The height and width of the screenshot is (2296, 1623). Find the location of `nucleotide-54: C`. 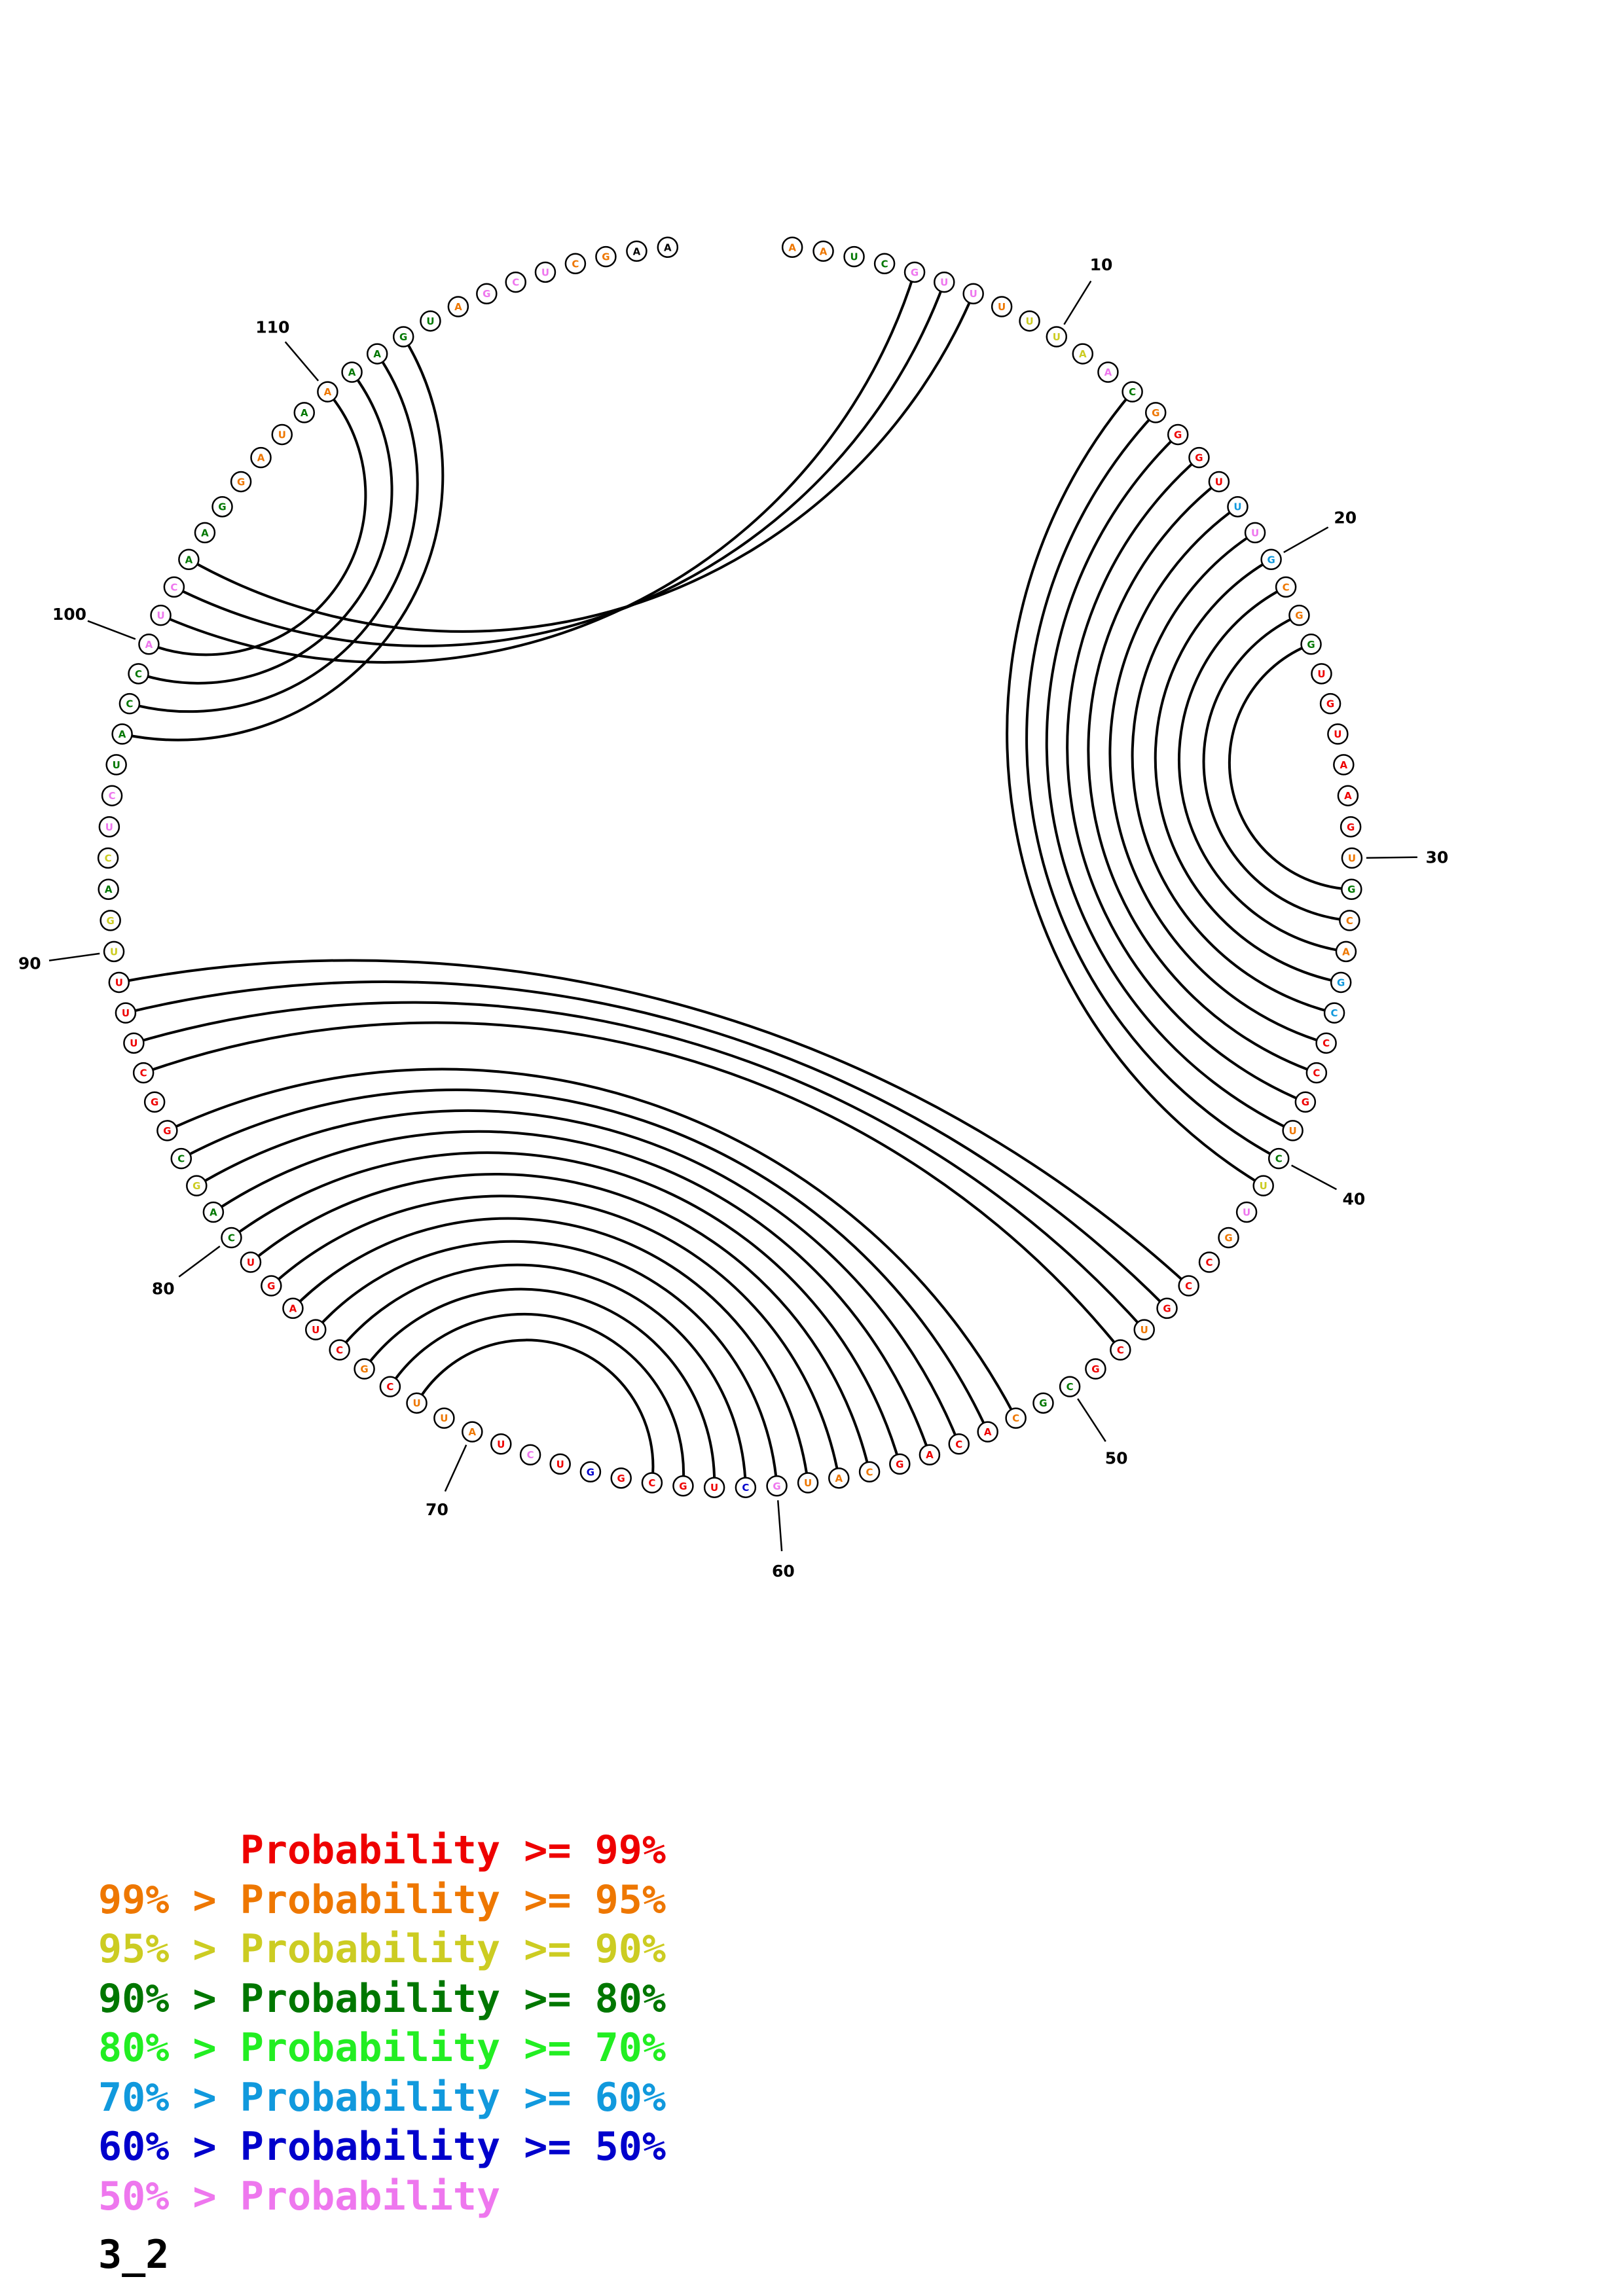

nucleotide-54: C is located at coordinates (959, 1444).